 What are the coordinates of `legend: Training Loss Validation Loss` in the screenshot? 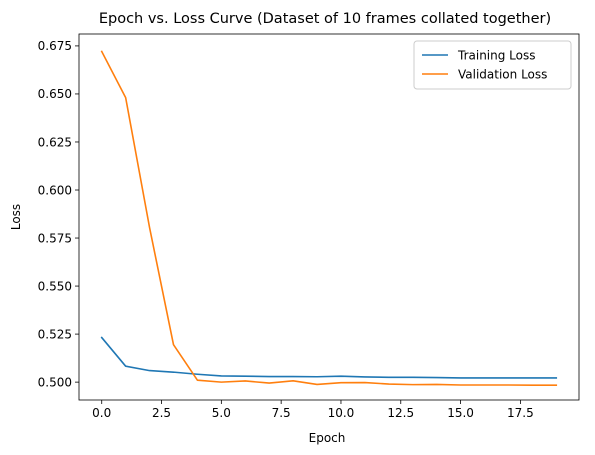 It's located at (492, 65).